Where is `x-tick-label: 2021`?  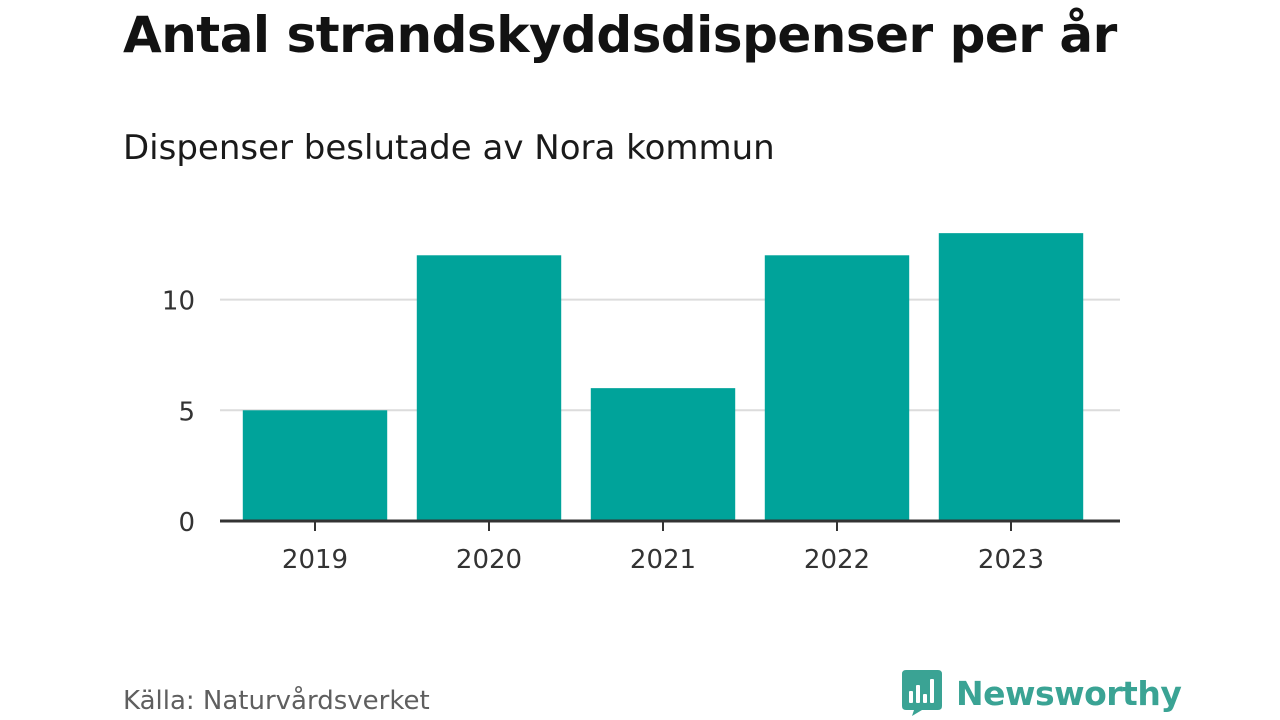
x-tick-label: 2021 is located at coordinates (663, 560).